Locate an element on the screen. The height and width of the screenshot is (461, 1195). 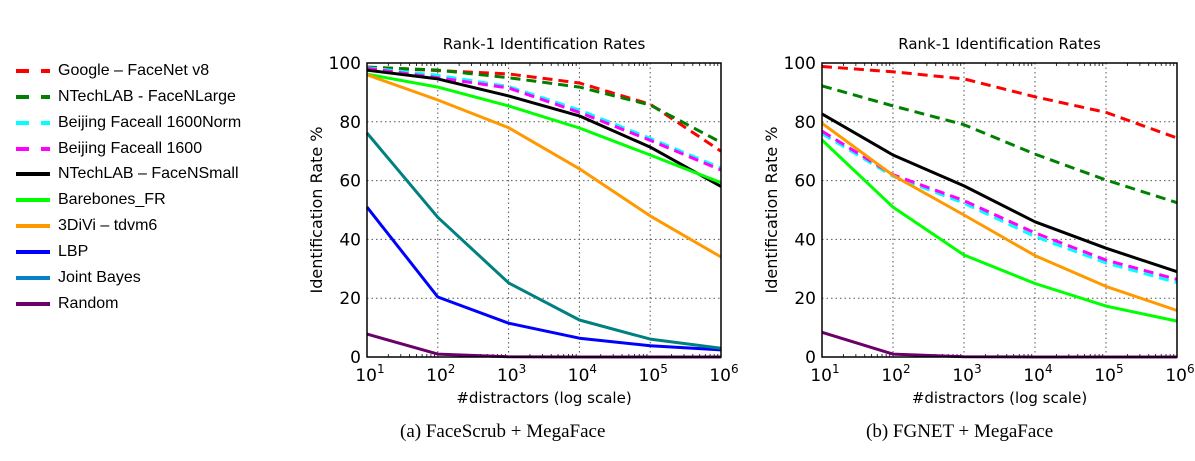
legend-item: Joint Bayes is located at coordinates (78, 278).